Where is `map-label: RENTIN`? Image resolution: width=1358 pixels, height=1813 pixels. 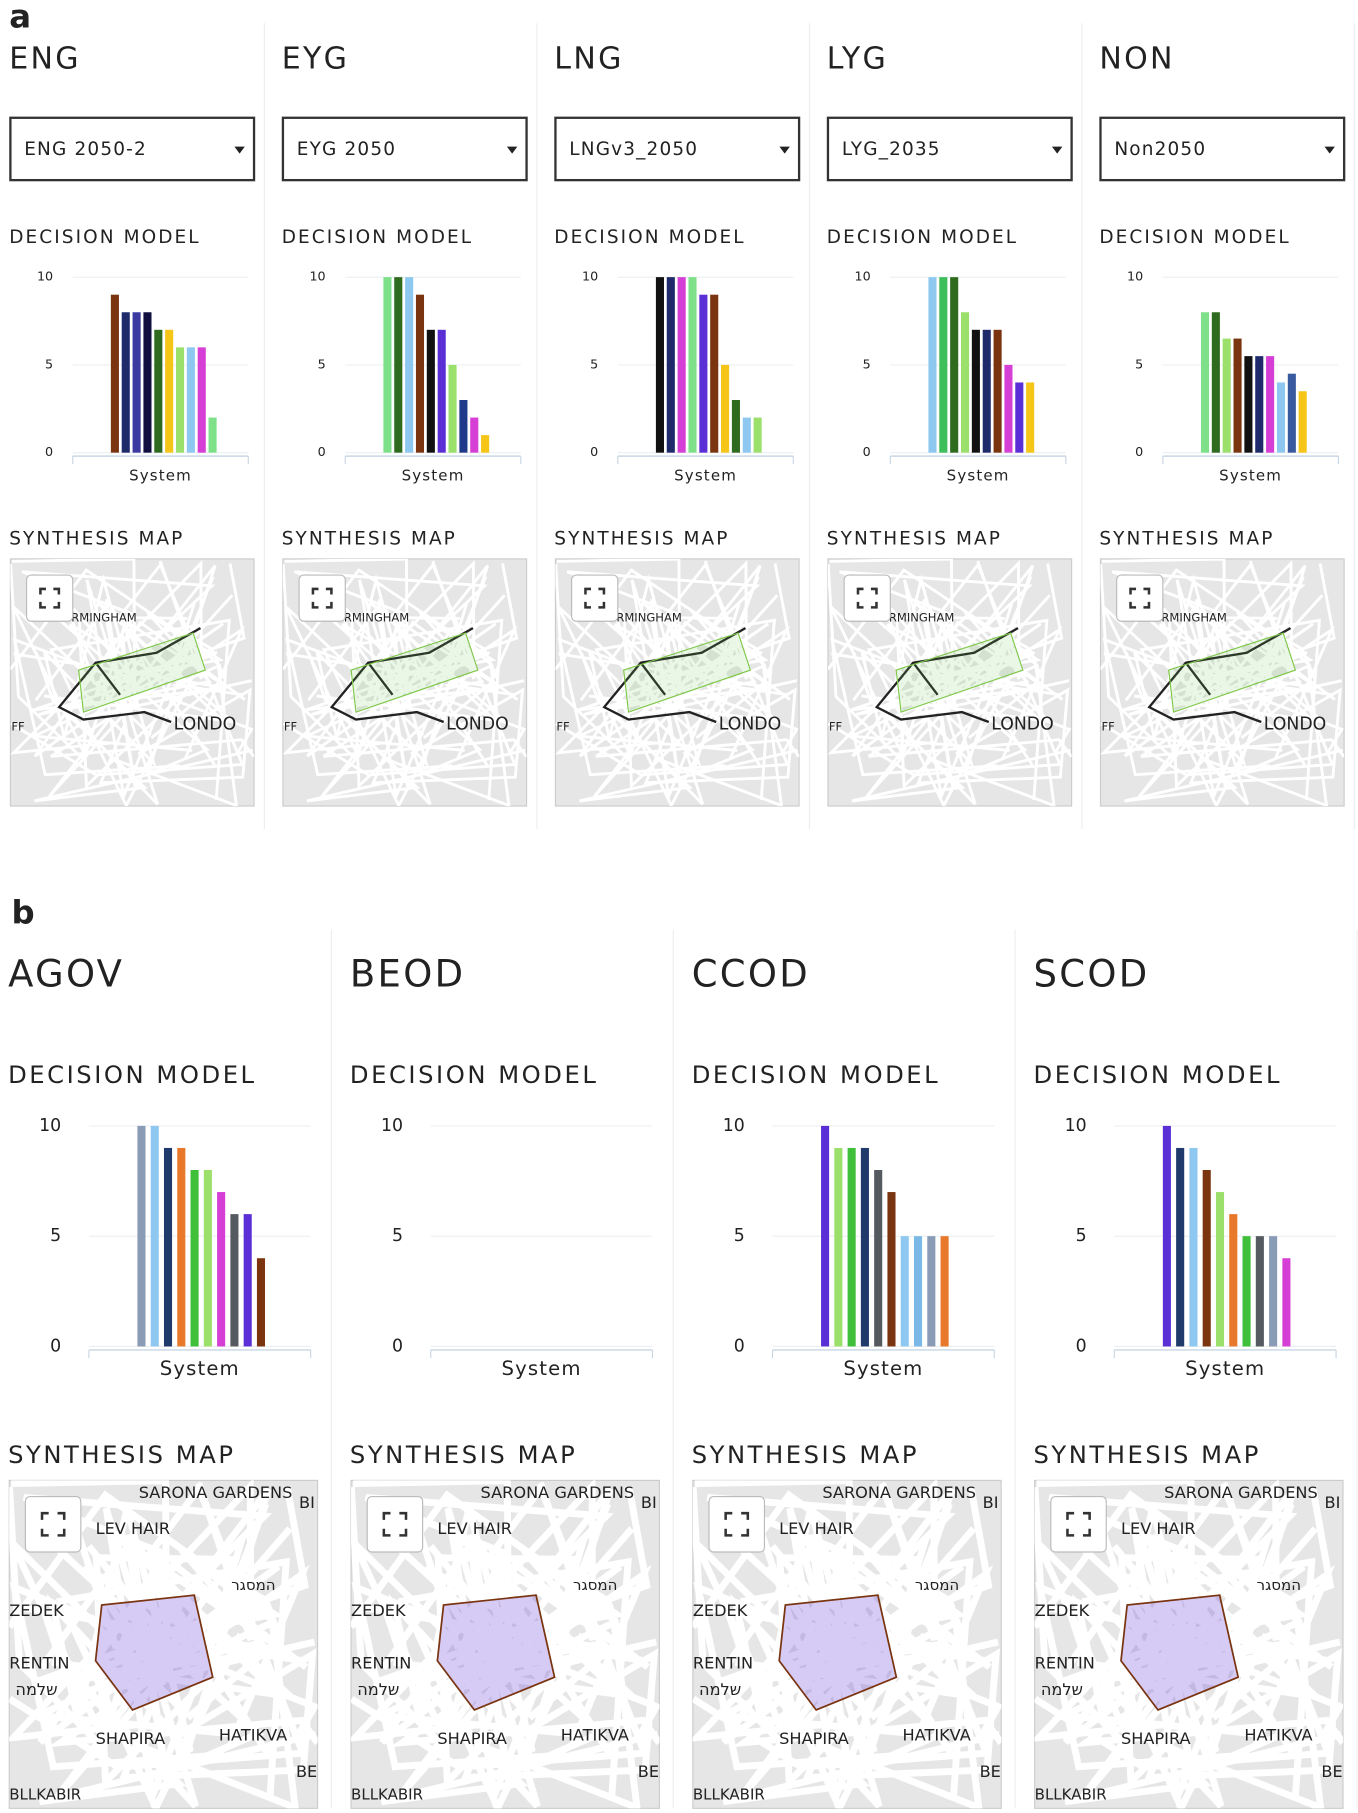 map-label: RENTIN is located at coordinates (39, 1663).